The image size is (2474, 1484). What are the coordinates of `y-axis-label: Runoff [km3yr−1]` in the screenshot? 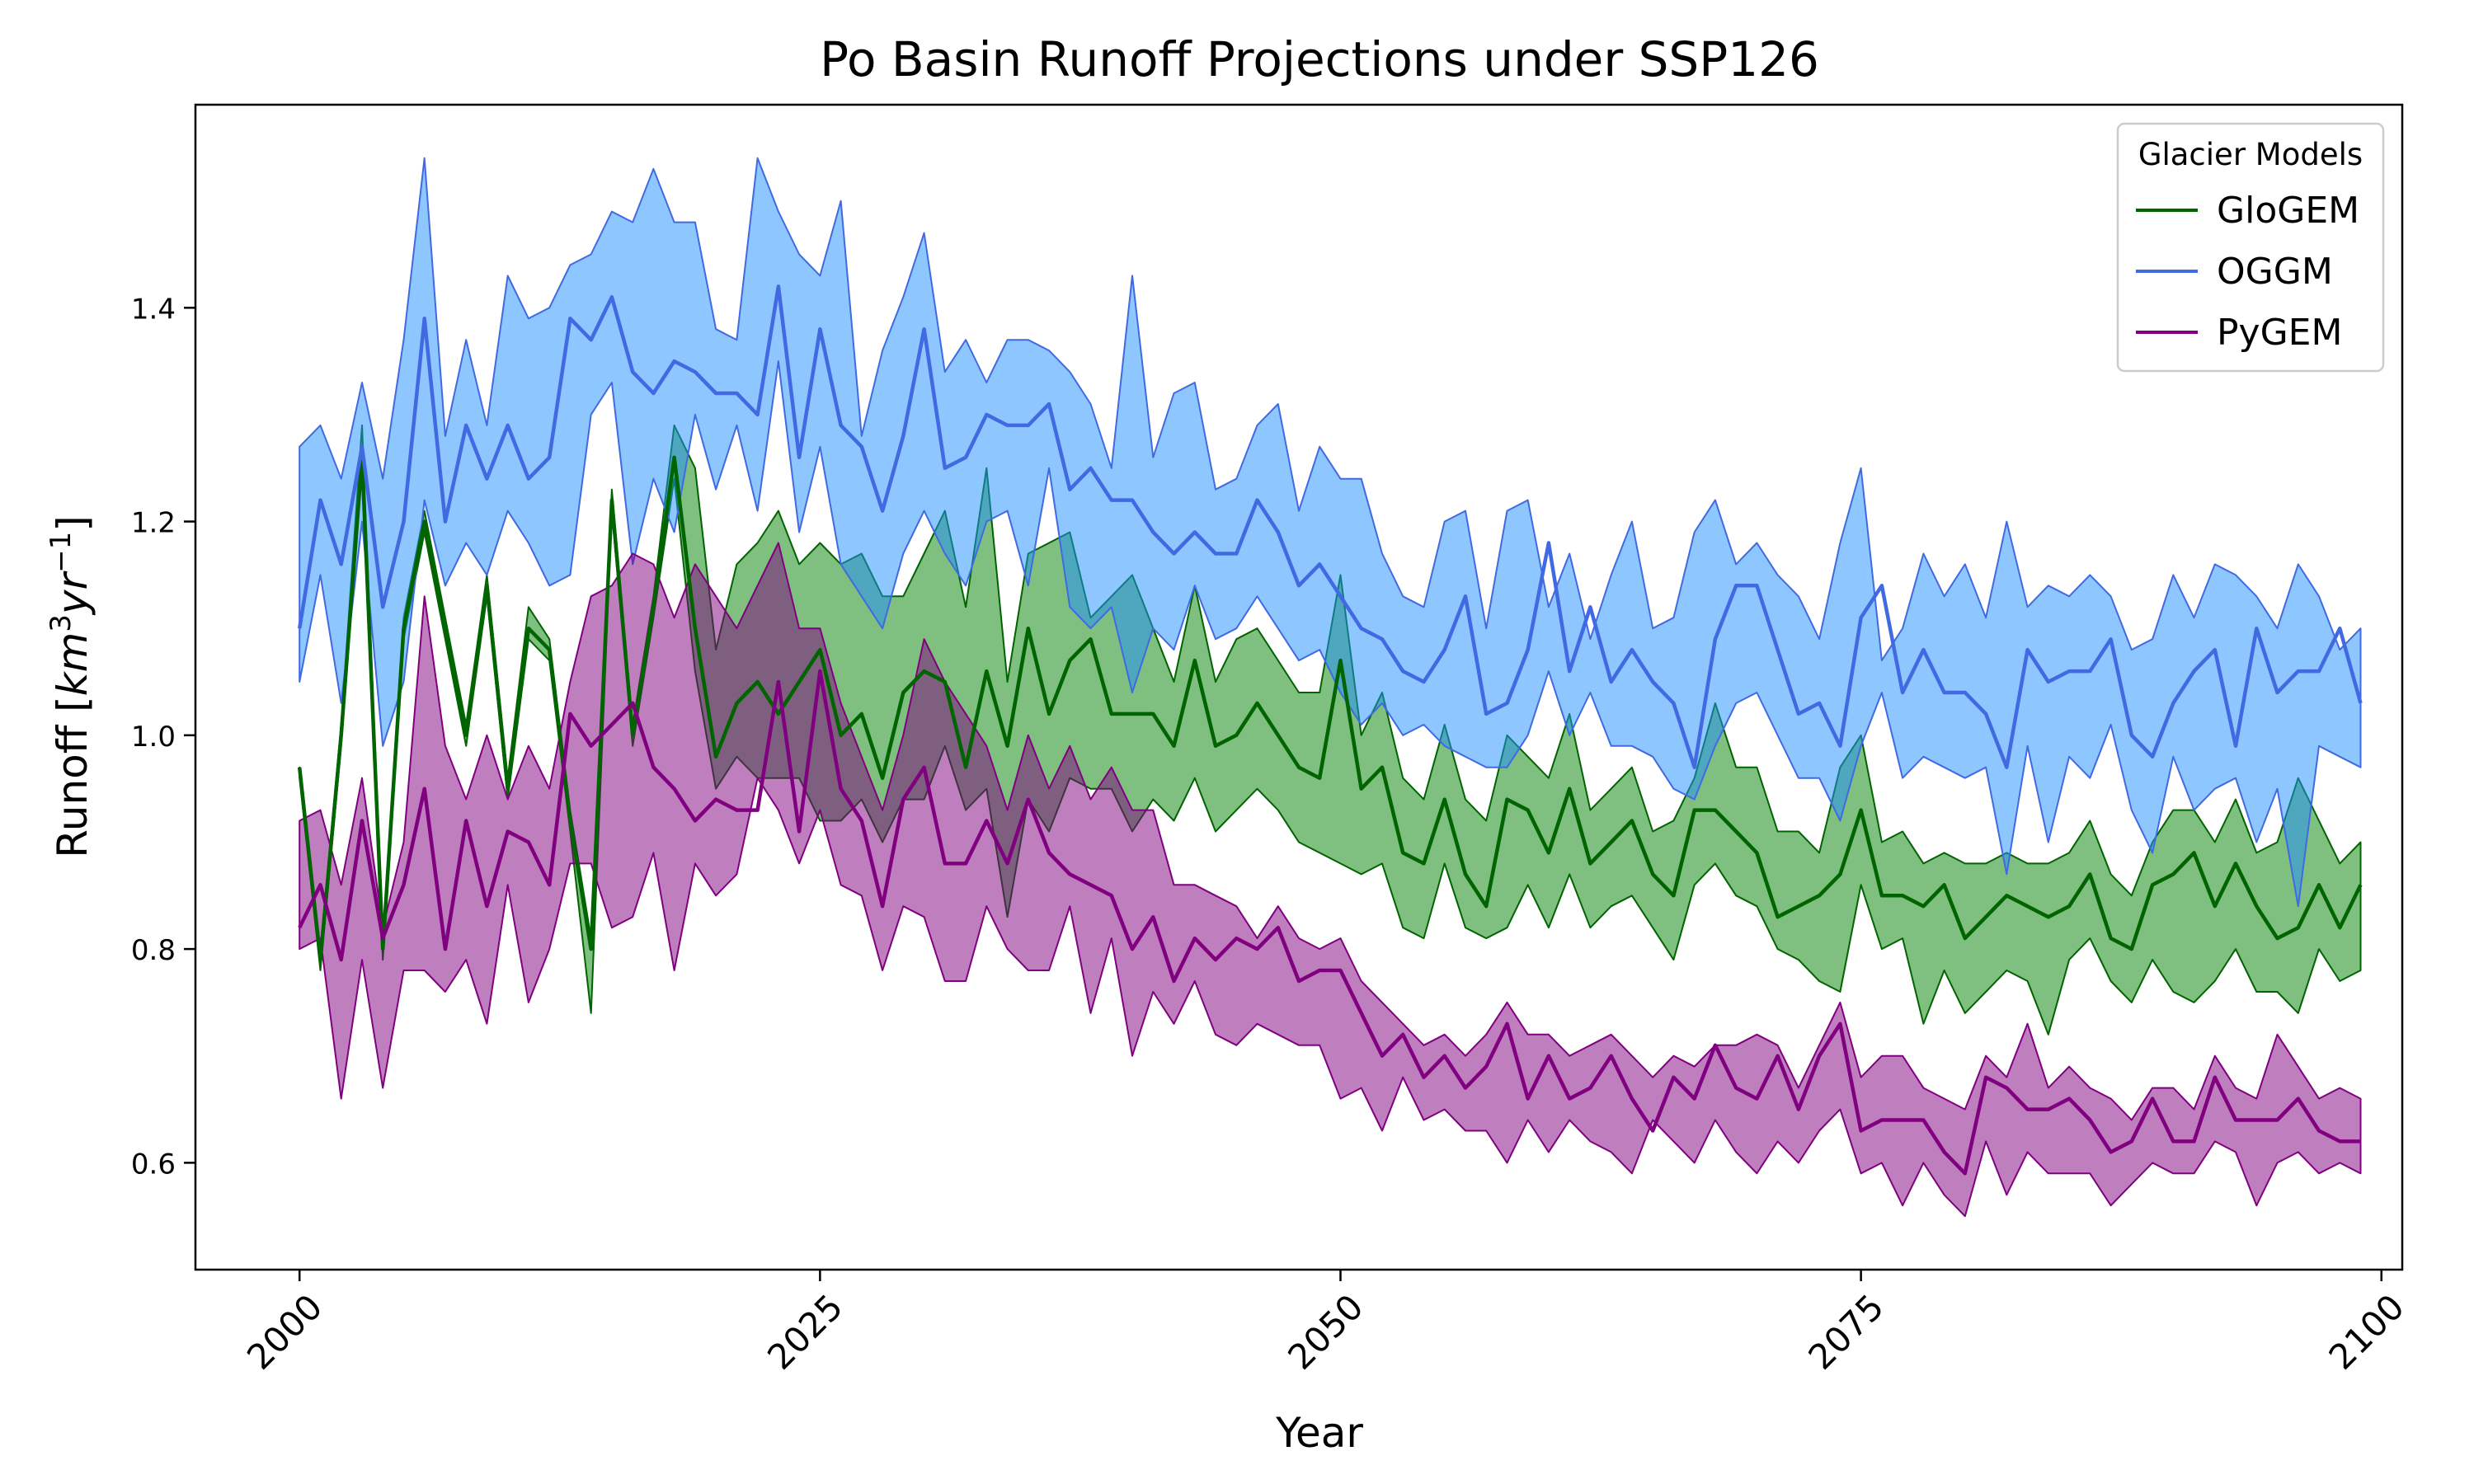 It's located at (70, 686).